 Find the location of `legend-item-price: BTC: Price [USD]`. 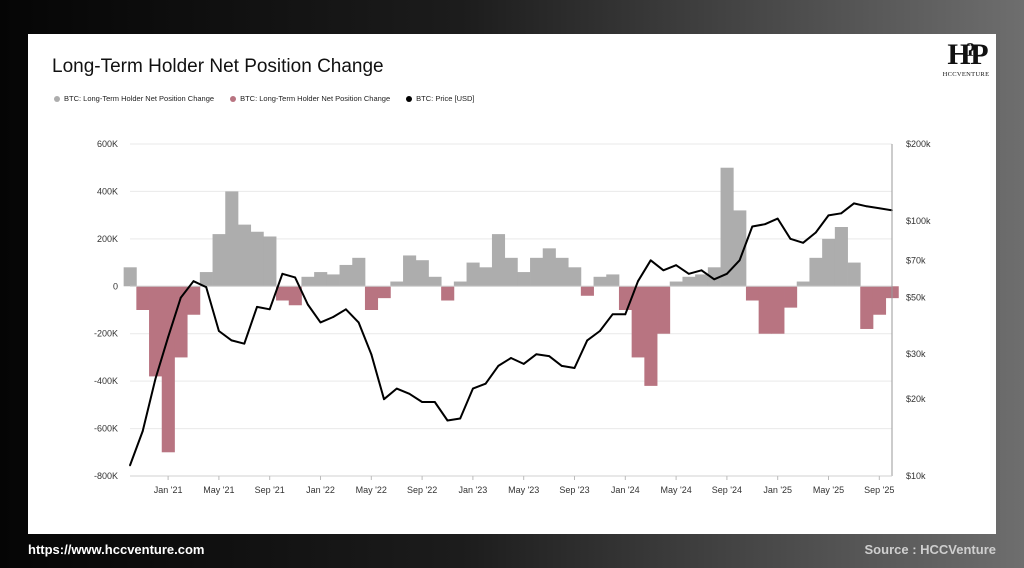

legend-item-price: BTC: Price [USD] is located at coordinates (440, 98).